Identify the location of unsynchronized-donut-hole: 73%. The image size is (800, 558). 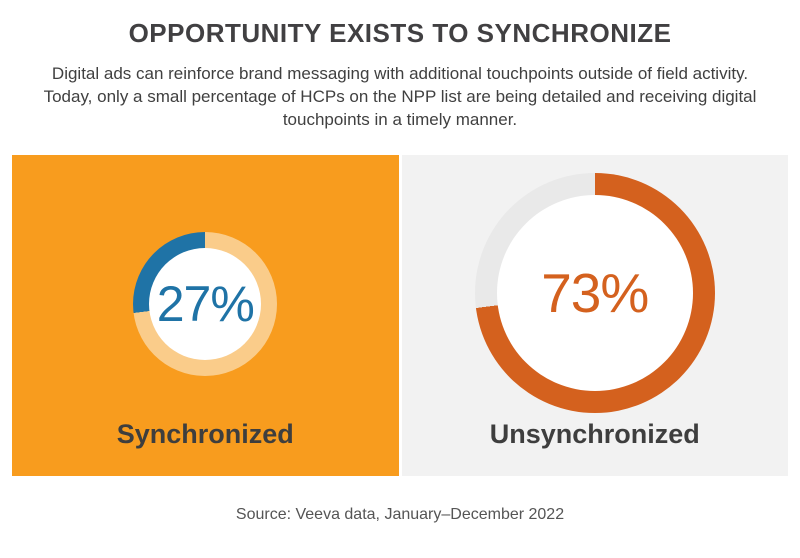
(594, 293).